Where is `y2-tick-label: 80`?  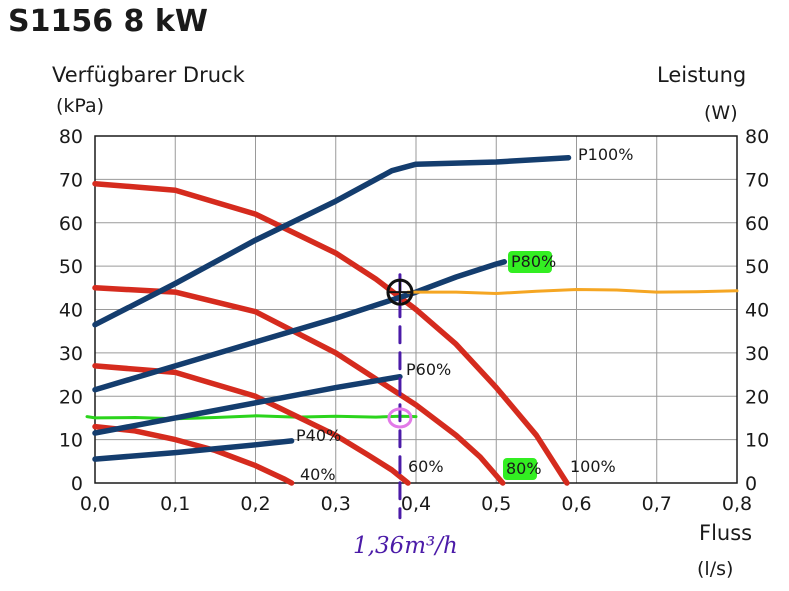
y2-tick-label: 80 is located at coordinates (757, 137).